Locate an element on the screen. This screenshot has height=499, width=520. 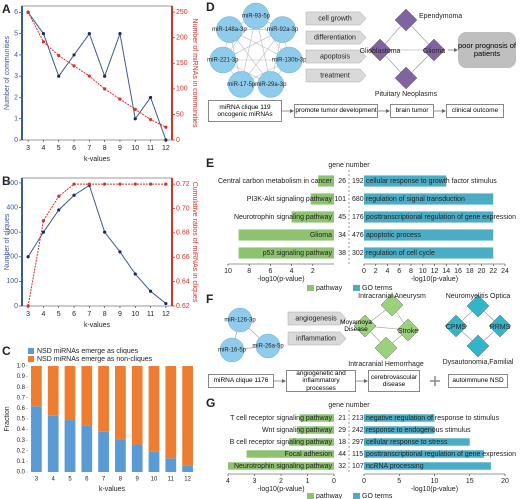
disease-label-box: Moyamoya Disease is located at coordinates (356, 326).